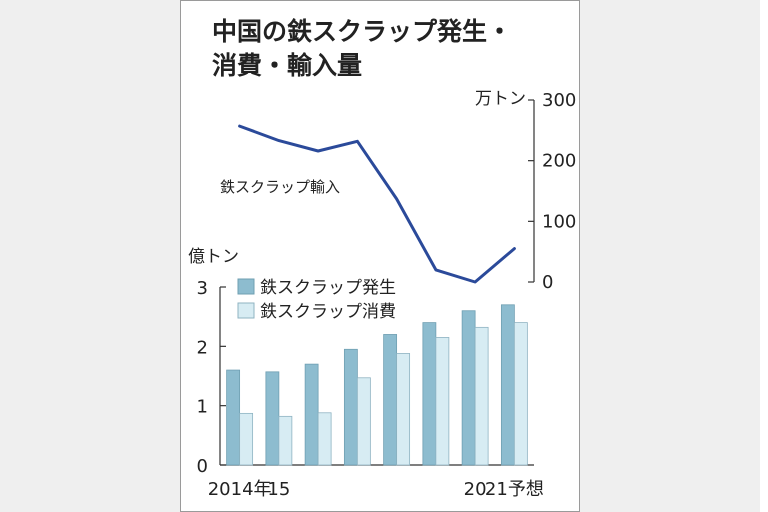 The height and width of the screenshot is (512, 768). I want to click on legend-label-consumption: 鉄スクラップ消費, so click(328, 312).